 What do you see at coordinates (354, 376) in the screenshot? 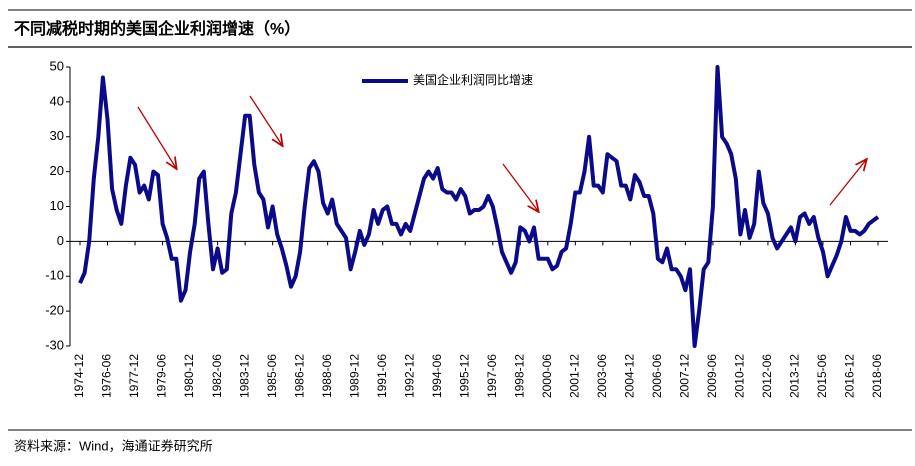
I see `x-tick-label: 1989-12` at bounding box center [354, 376].